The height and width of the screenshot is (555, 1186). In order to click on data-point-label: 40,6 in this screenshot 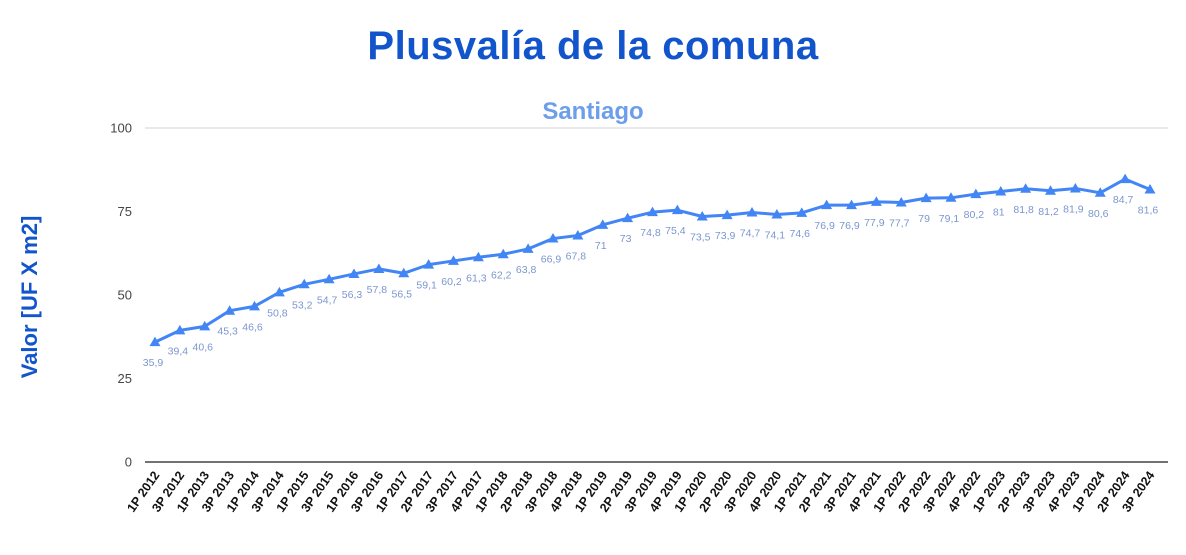, I will do `click(203, 347)`.